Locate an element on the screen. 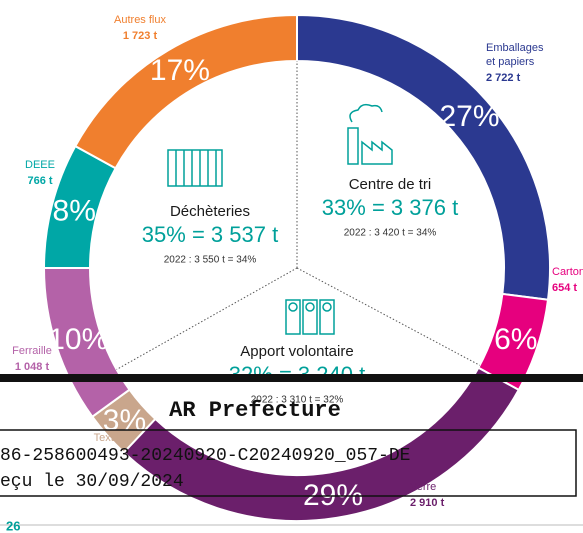 This screenshot has width=583, height=533. category-label: et papiers is located at coordinates (510, 62).